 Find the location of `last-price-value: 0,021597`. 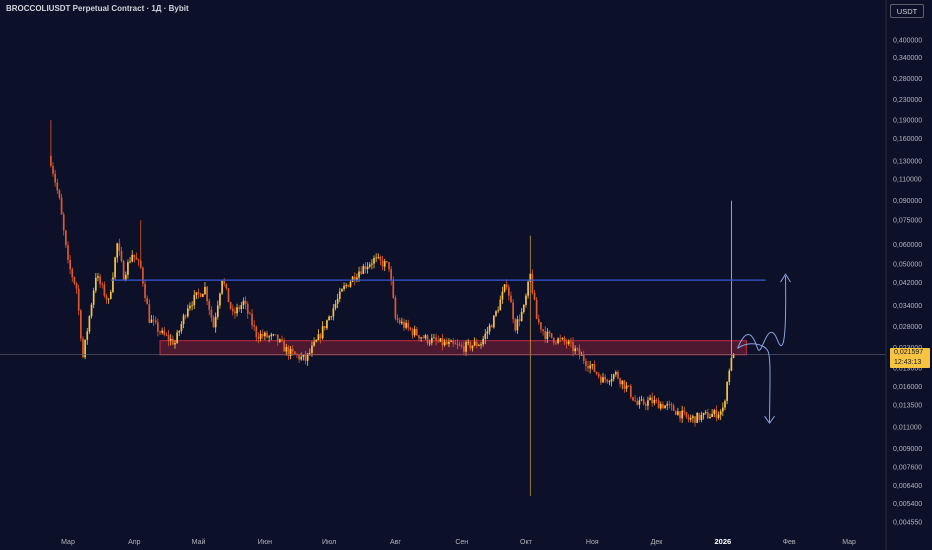

last-price-value: 0,021597 is located at coordinates (909, 353).